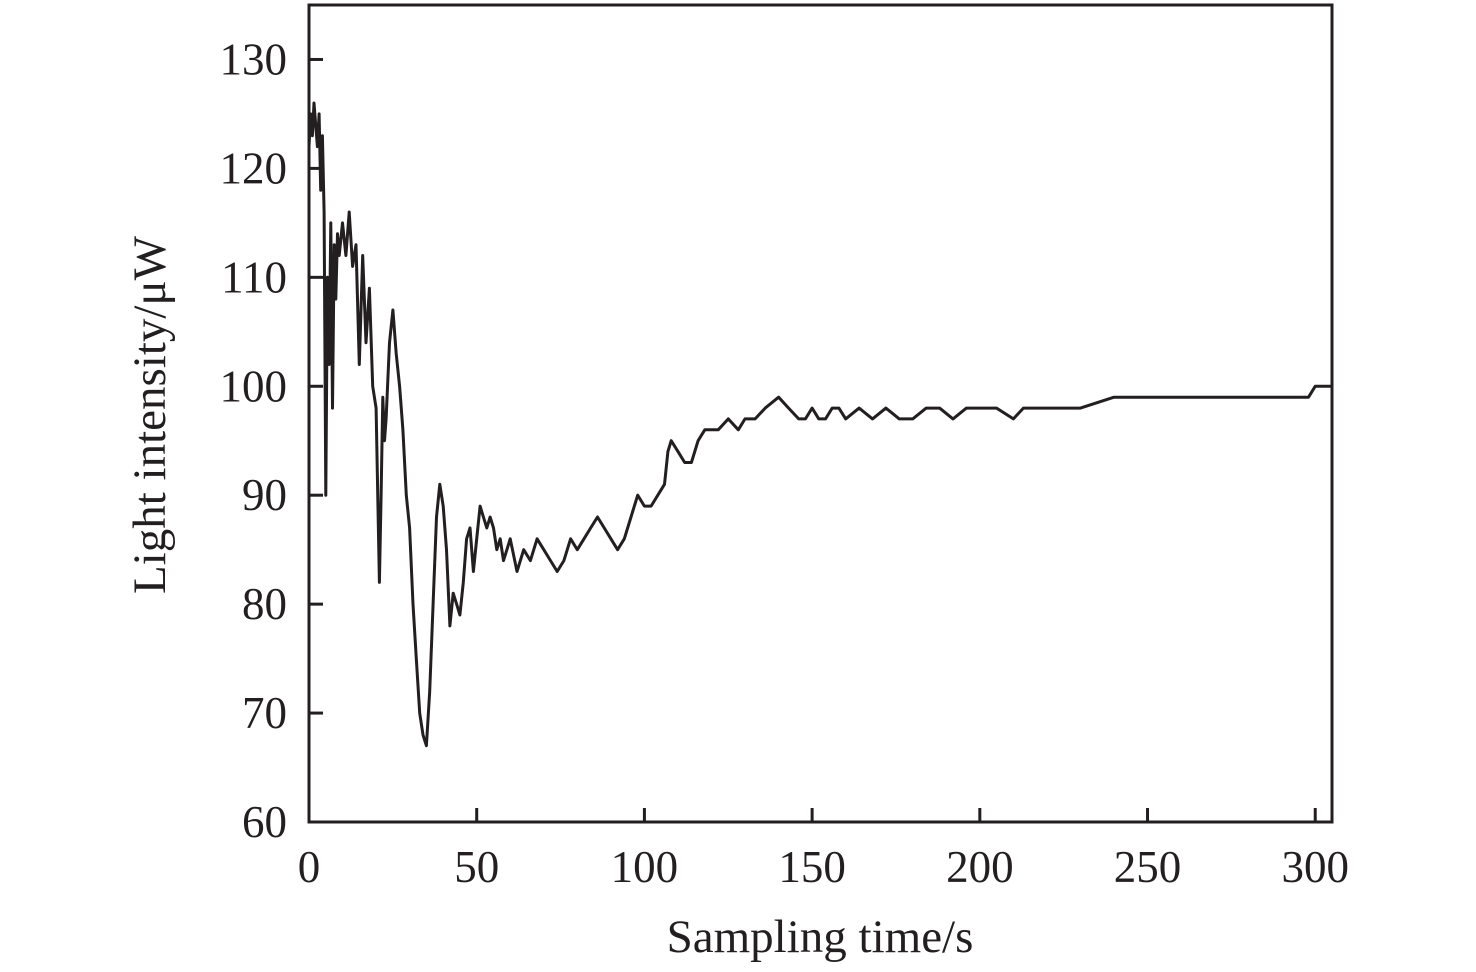  What do you see at coordinates (271, 440) in the screenshot?
I see `y-axis-ticks: 60 70 80 90 100 110 120 130` at bounding box center [271, 440].